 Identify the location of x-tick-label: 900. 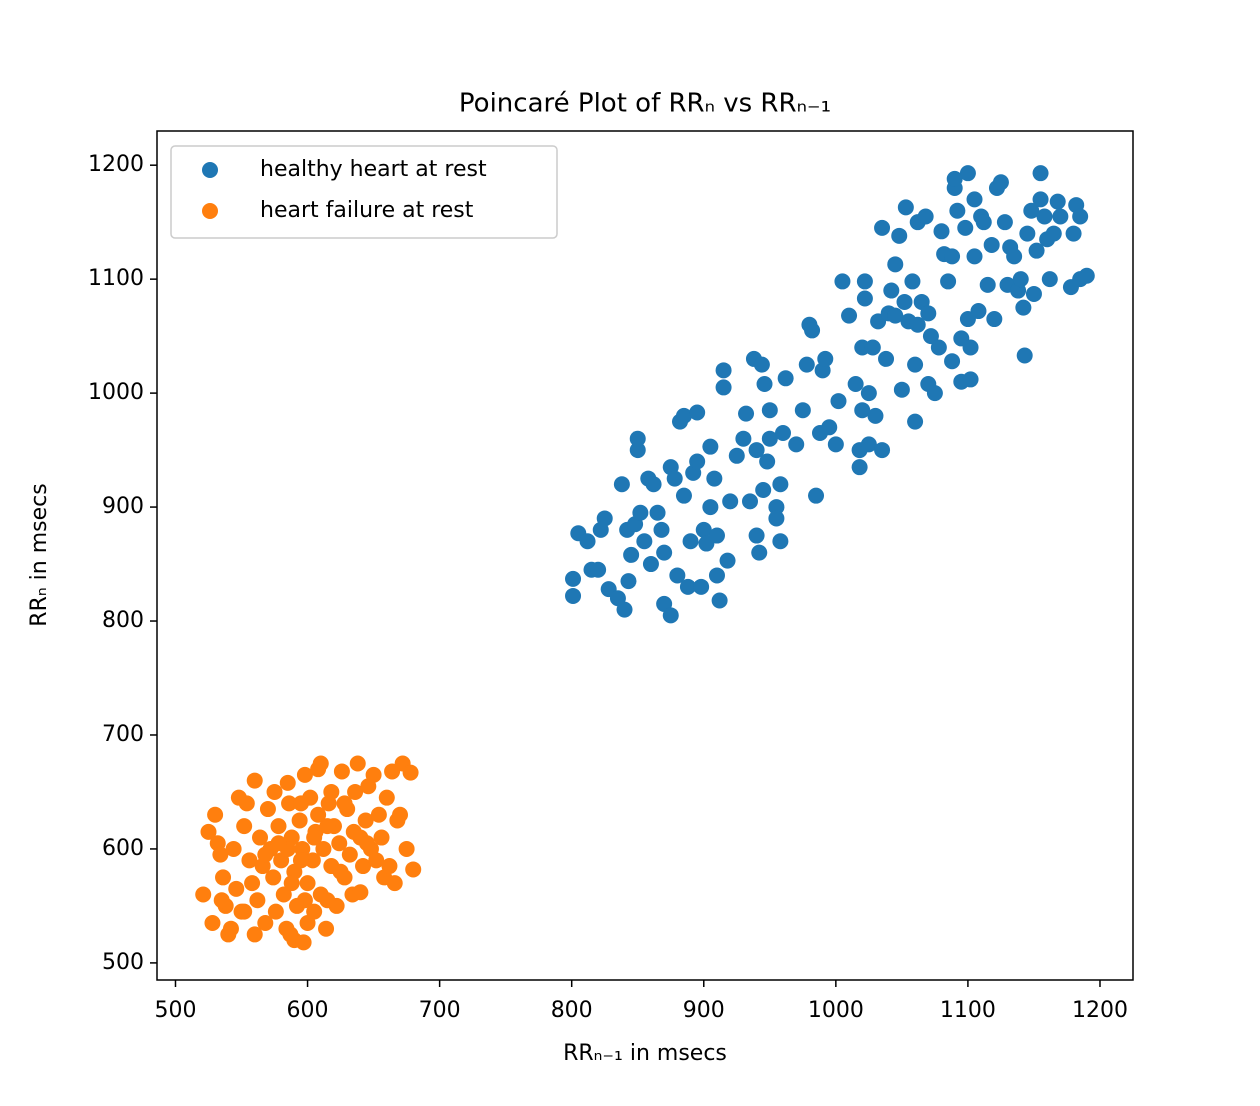
(704, 1010).